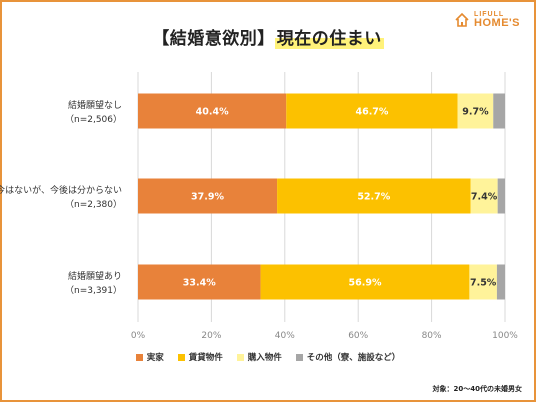 The image size is (536, 402). What do you see at coordinates (477, 389) in the screenshot?
I see `footnote: 対象：20～40代の未婚男女` at bounding box center [477, 389].